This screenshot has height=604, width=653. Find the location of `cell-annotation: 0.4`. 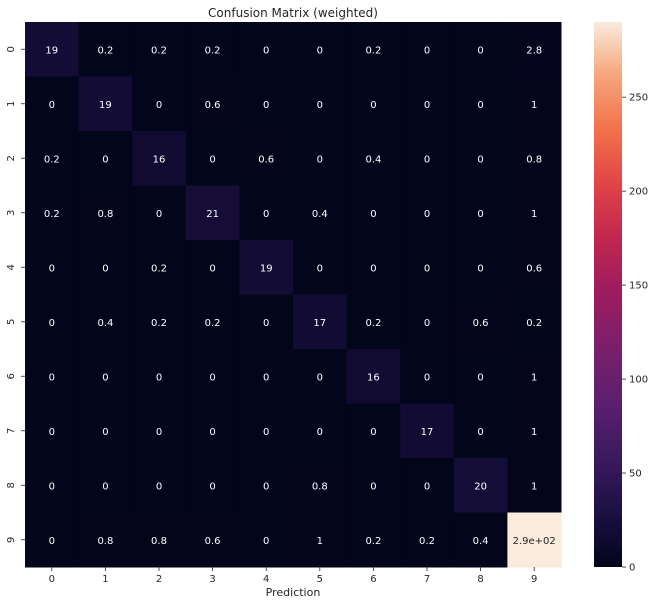

cell-annotation: 0.4 is located at coordinates (105, 323).